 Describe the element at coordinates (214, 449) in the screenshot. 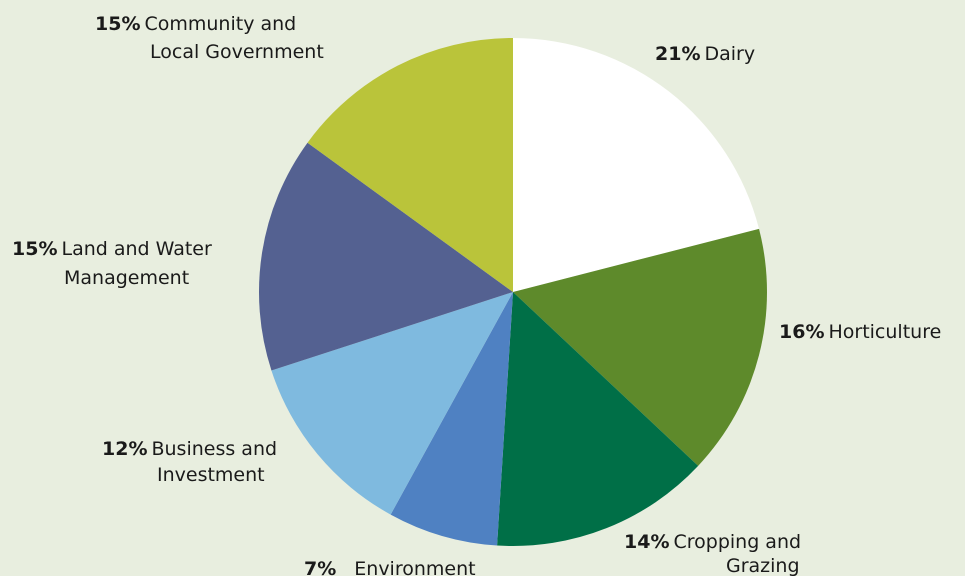

I see `slice-label-line: Business and` at that location.